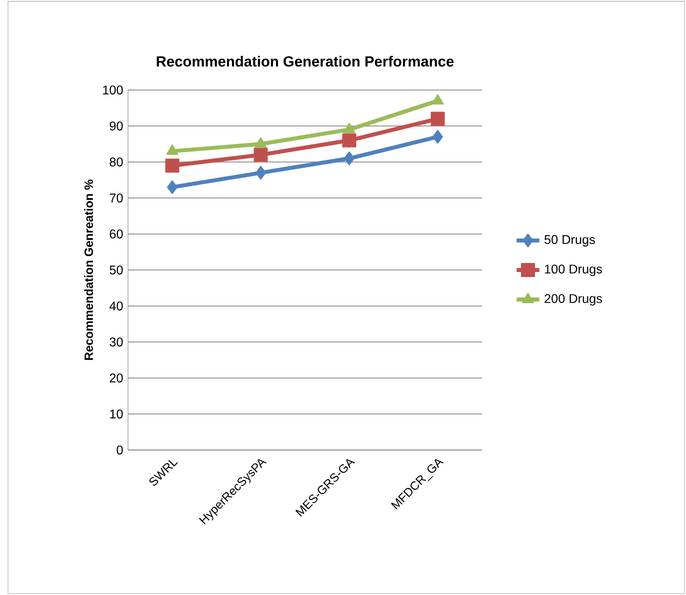  Describe the element at coordinates (116, 162) in the screenshot. I see `y-tick-label: 80` at that location.